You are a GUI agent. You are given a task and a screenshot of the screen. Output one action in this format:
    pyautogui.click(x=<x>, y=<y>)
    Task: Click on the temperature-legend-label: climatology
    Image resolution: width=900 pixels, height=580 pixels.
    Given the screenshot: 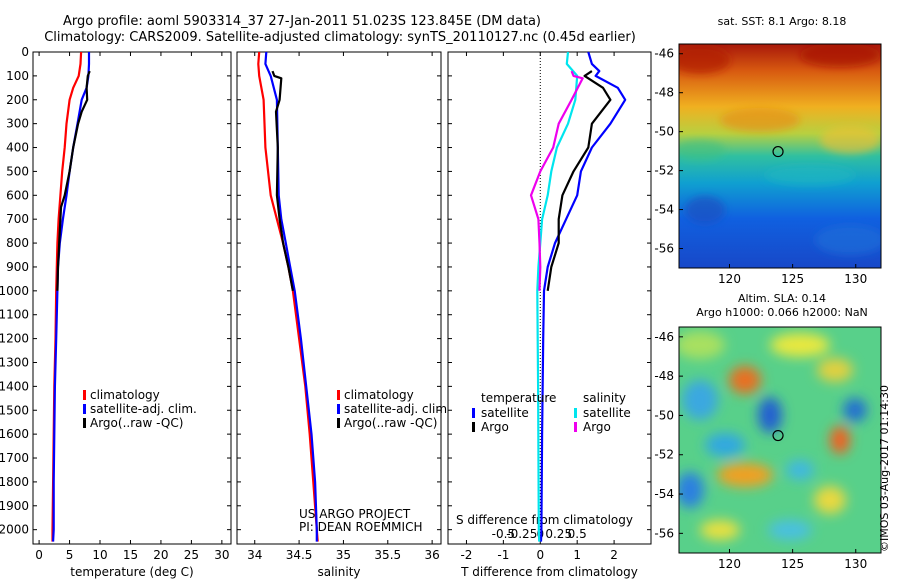 What is the action you would take?
    pyautogui.click(x=125, y=395)
    